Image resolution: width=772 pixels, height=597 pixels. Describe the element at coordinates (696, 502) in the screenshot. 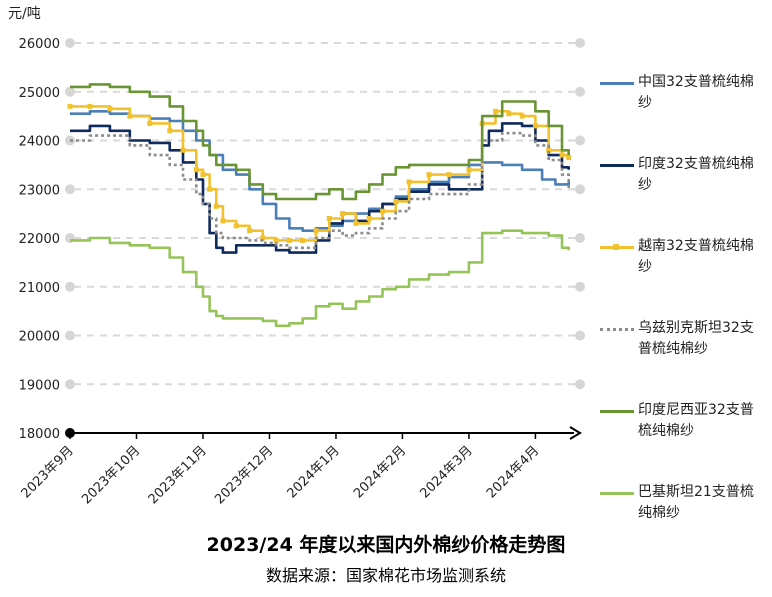

I see `legend-label: 巴基斯坦21支普梳纯棉纱` at that location.